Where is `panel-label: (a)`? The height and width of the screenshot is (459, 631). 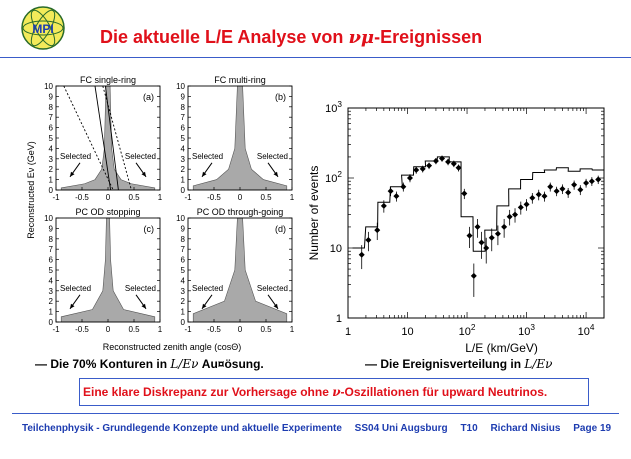 panel-label: (a) is located at coordinates (148, 97).